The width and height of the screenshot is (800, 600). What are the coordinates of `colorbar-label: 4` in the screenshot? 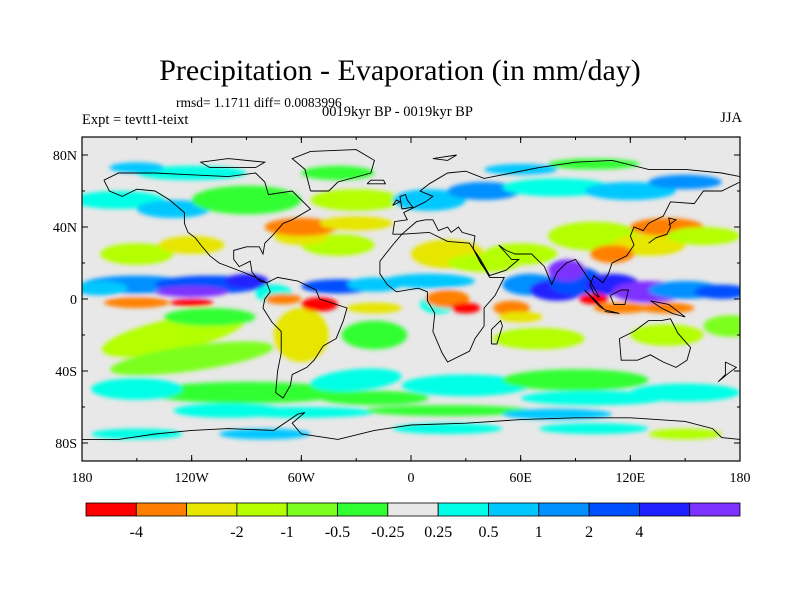 It's located at (639, 532).